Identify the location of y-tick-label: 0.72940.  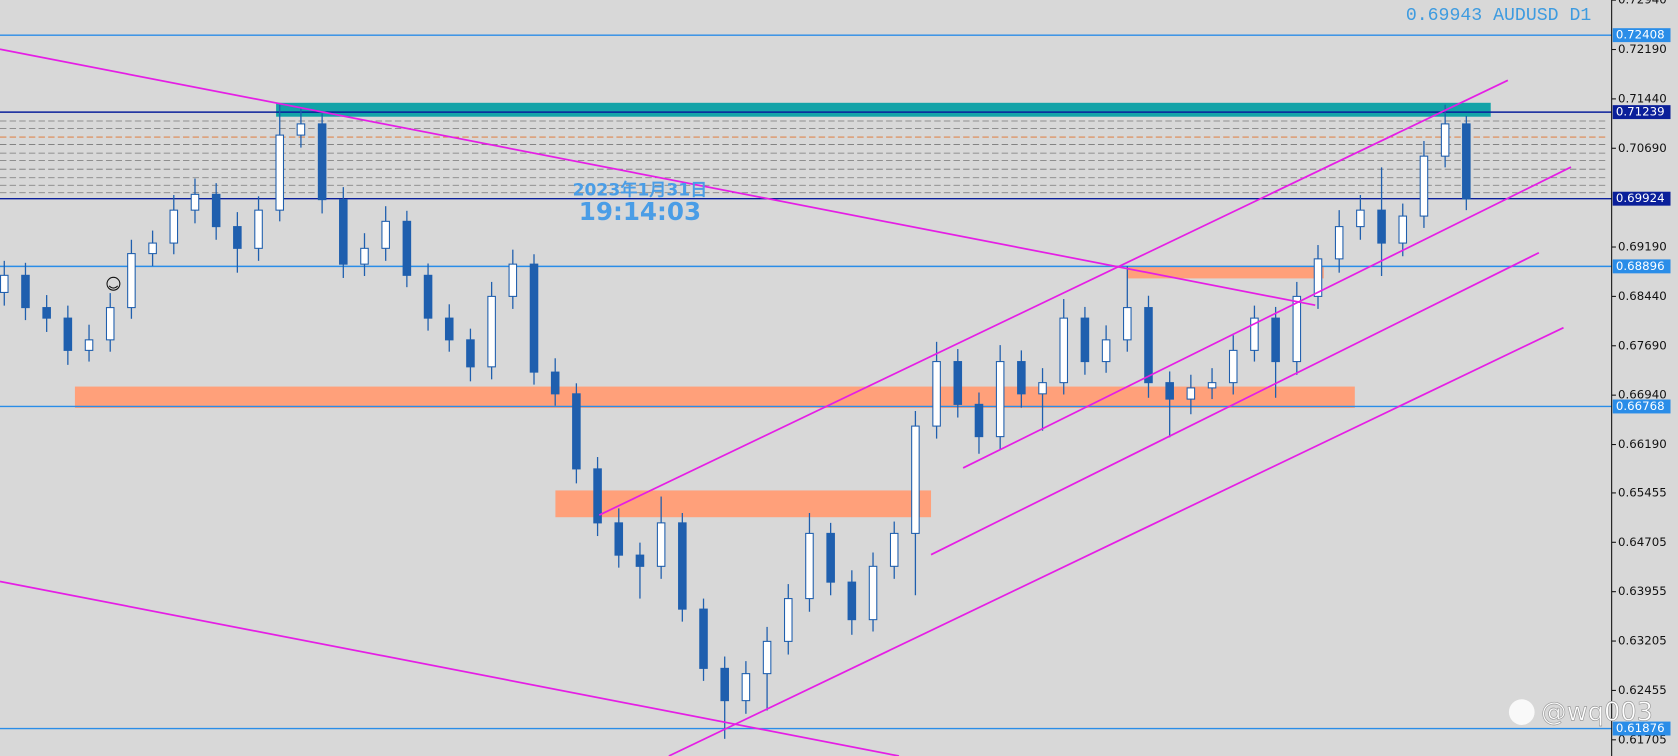
(1642, 3).